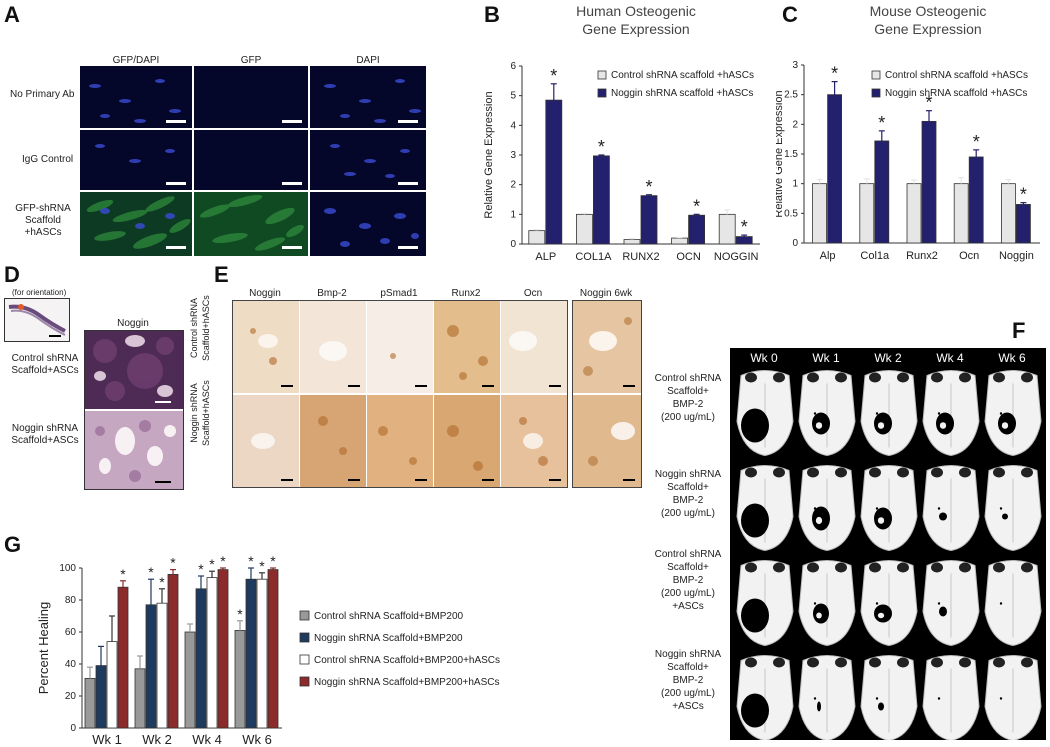 This screenshot has width=1050, height=747. What do you see at coordinates (136, 60) in the screenshot?
I see `panel-a-col-gfp-dapi: GFP/DAPI` at bounding box center [136, 60].